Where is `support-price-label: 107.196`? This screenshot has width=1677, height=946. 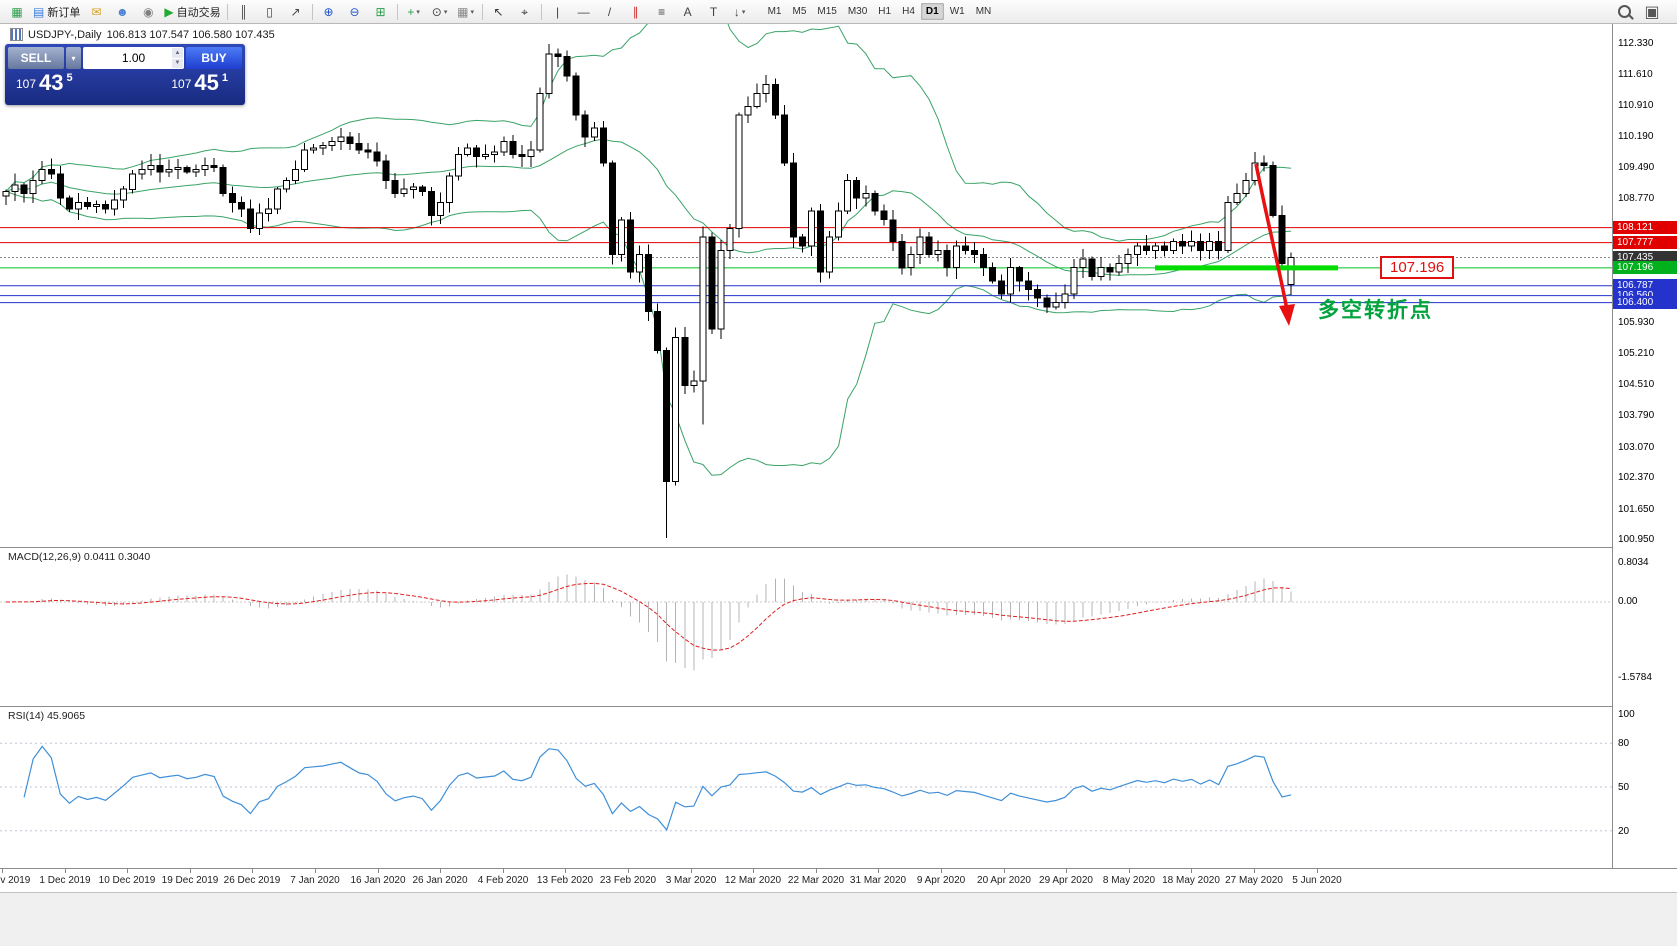 support-price-label: 107.196 is located at coordinates (1417, 267).